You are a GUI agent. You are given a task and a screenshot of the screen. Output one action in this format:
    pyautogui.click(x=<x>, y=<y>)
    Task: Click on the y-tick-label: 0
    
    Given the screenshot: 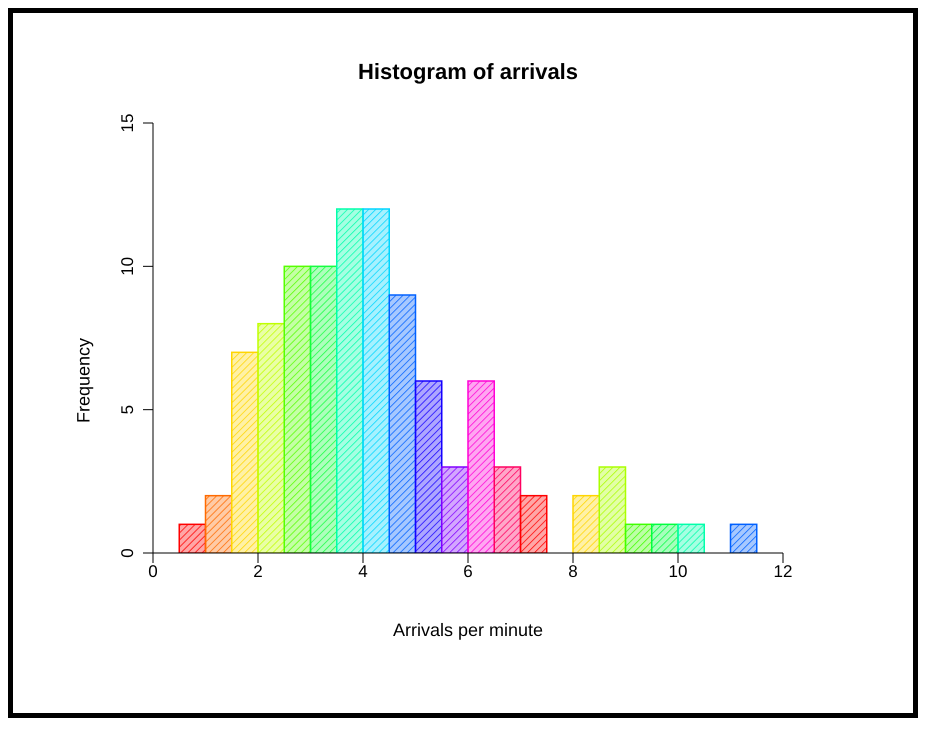 What is the action you would take?
    pyautogui.click(x=127, y=553)
    